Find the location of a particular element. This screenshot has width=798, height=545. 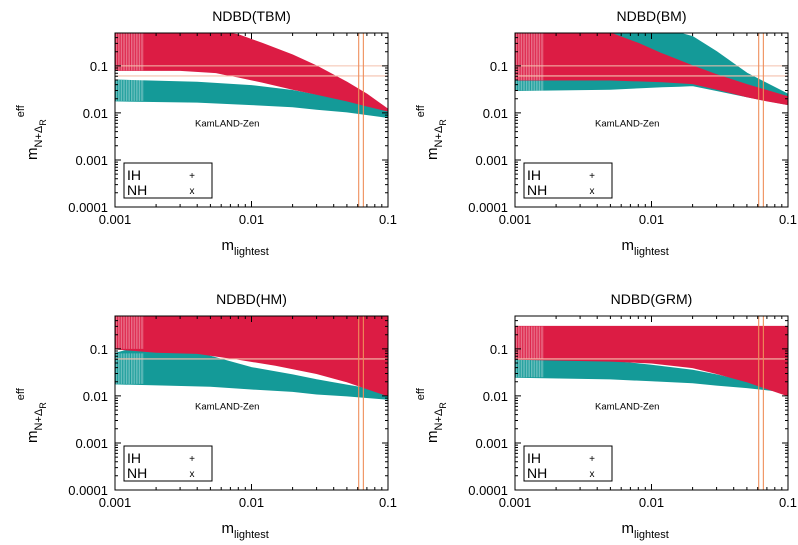

chart-title: NDBD(TBM) is located at coordinates (251, 16).